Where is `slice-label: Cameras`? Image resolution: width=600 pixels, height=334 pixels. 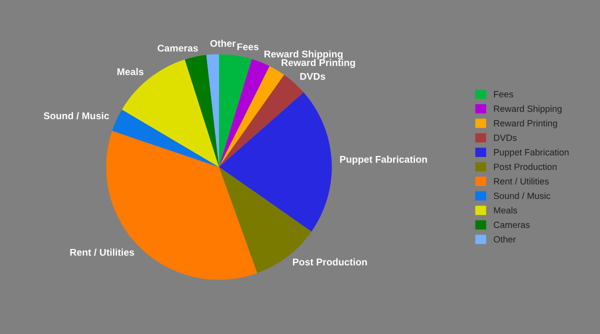 slice-label: Cameras is located at coordinates (178, 48).